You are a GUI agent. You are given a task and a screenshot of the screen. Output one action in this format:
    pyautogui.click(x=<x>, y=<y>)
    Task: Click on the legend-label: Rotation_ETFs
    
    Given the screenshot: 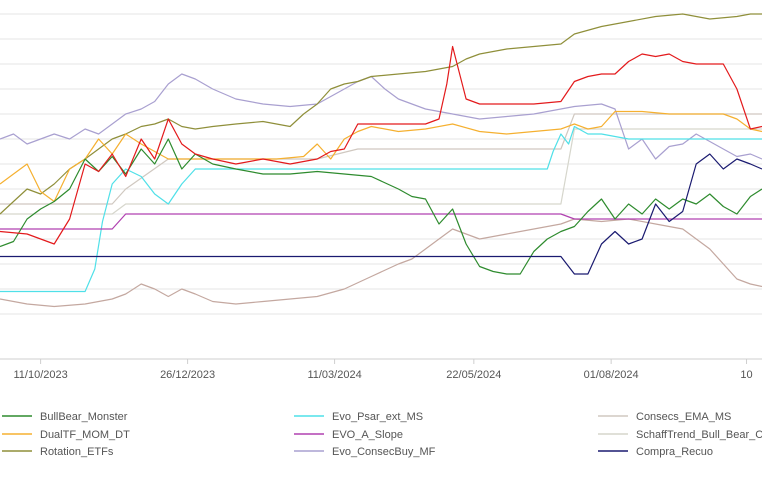 What is the action you would take?
    pyautogui.click(x=77, y=452)
    